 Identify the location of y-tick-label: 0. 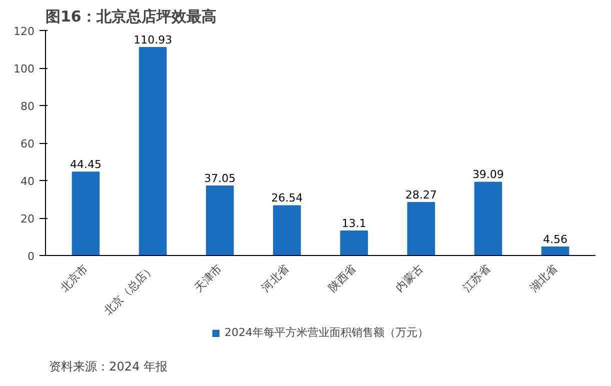
(31, 256).